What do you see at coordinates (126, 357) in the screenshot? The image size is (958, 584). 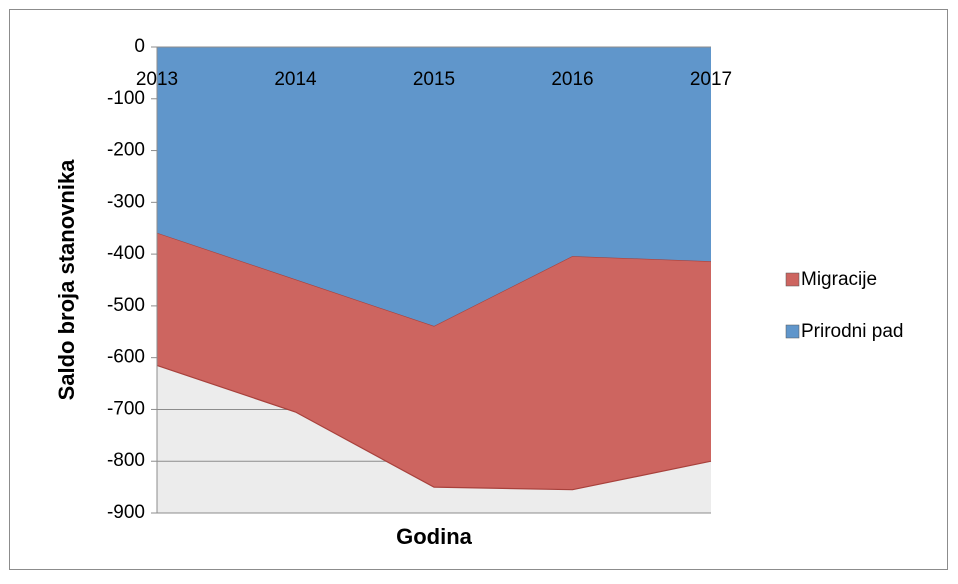 I see `y-tick-label: -600` at bounding box center [126, 357].